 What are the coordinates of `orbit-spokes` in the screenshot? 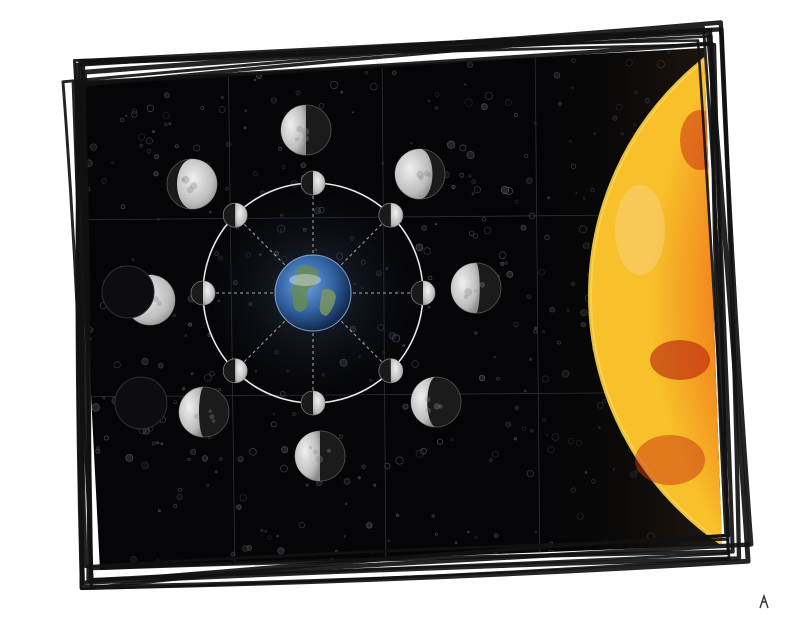 It's located at (313, 293).